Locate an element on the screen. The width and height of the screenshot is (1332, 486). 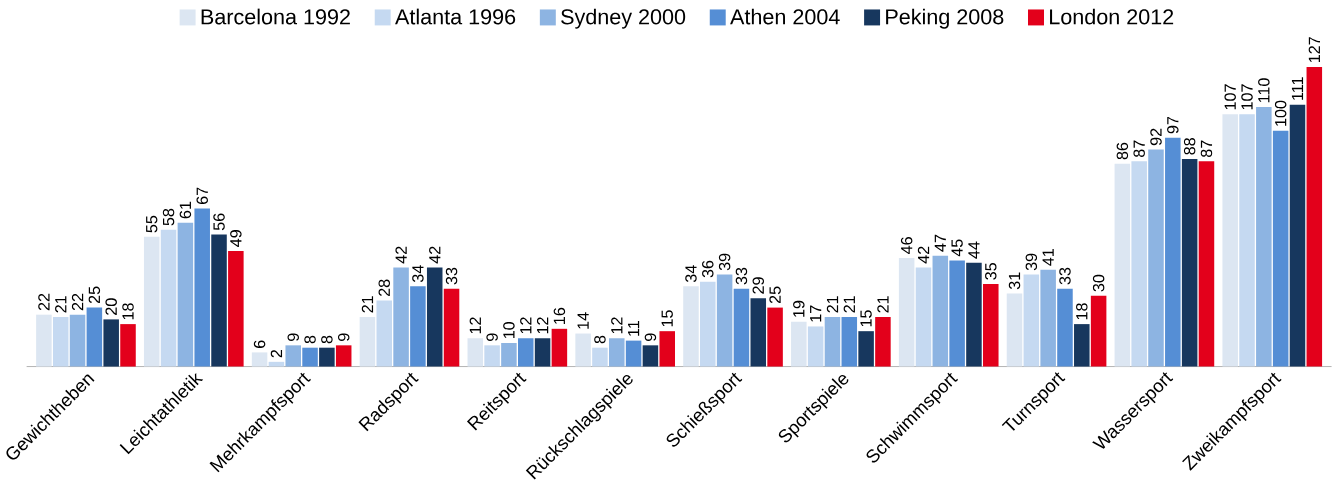
data-label: 20 is located at coordinates (111, 306).